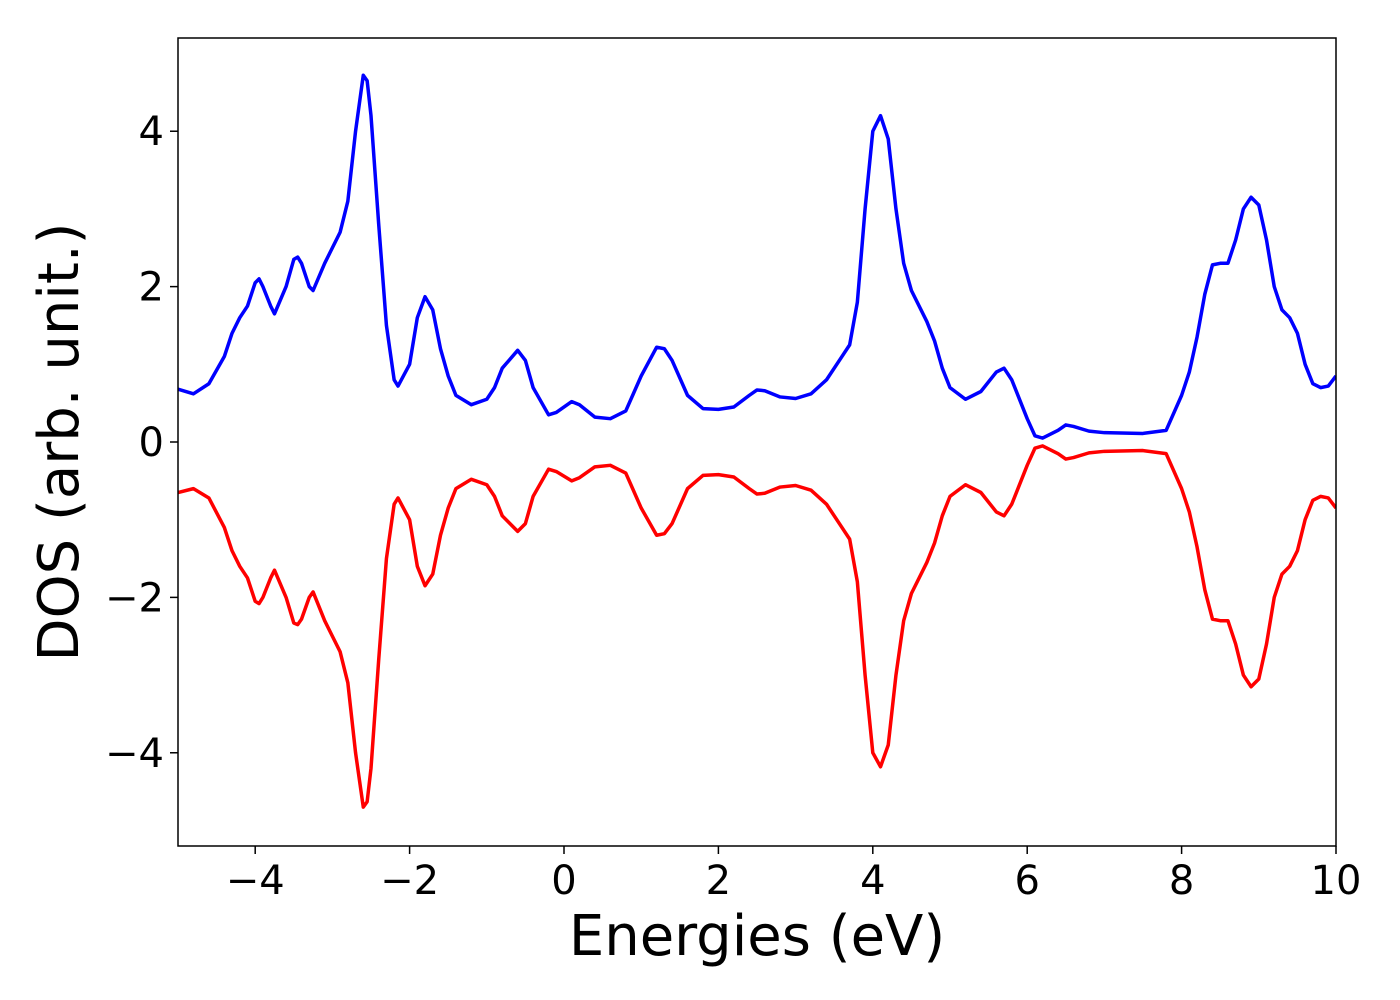 The width and height of the screenshot is (1400, 1000). I want to click on x-tick-label: 2, so click(718, 881).